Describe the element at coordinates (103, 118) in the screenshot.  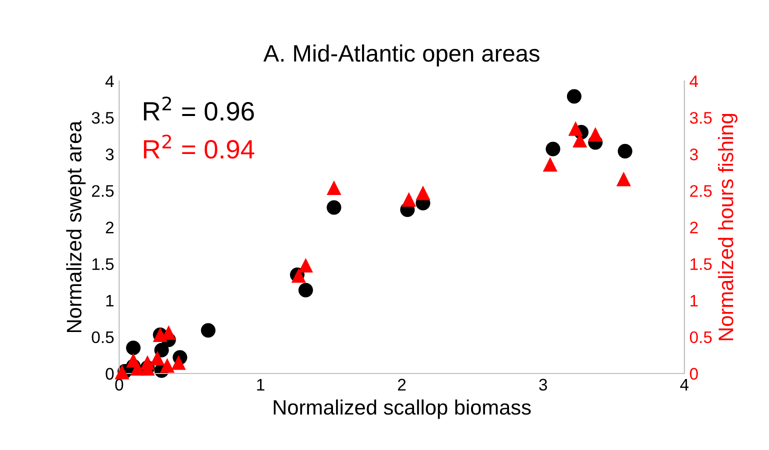
I see `y-tick-label: 3.5` at that location.